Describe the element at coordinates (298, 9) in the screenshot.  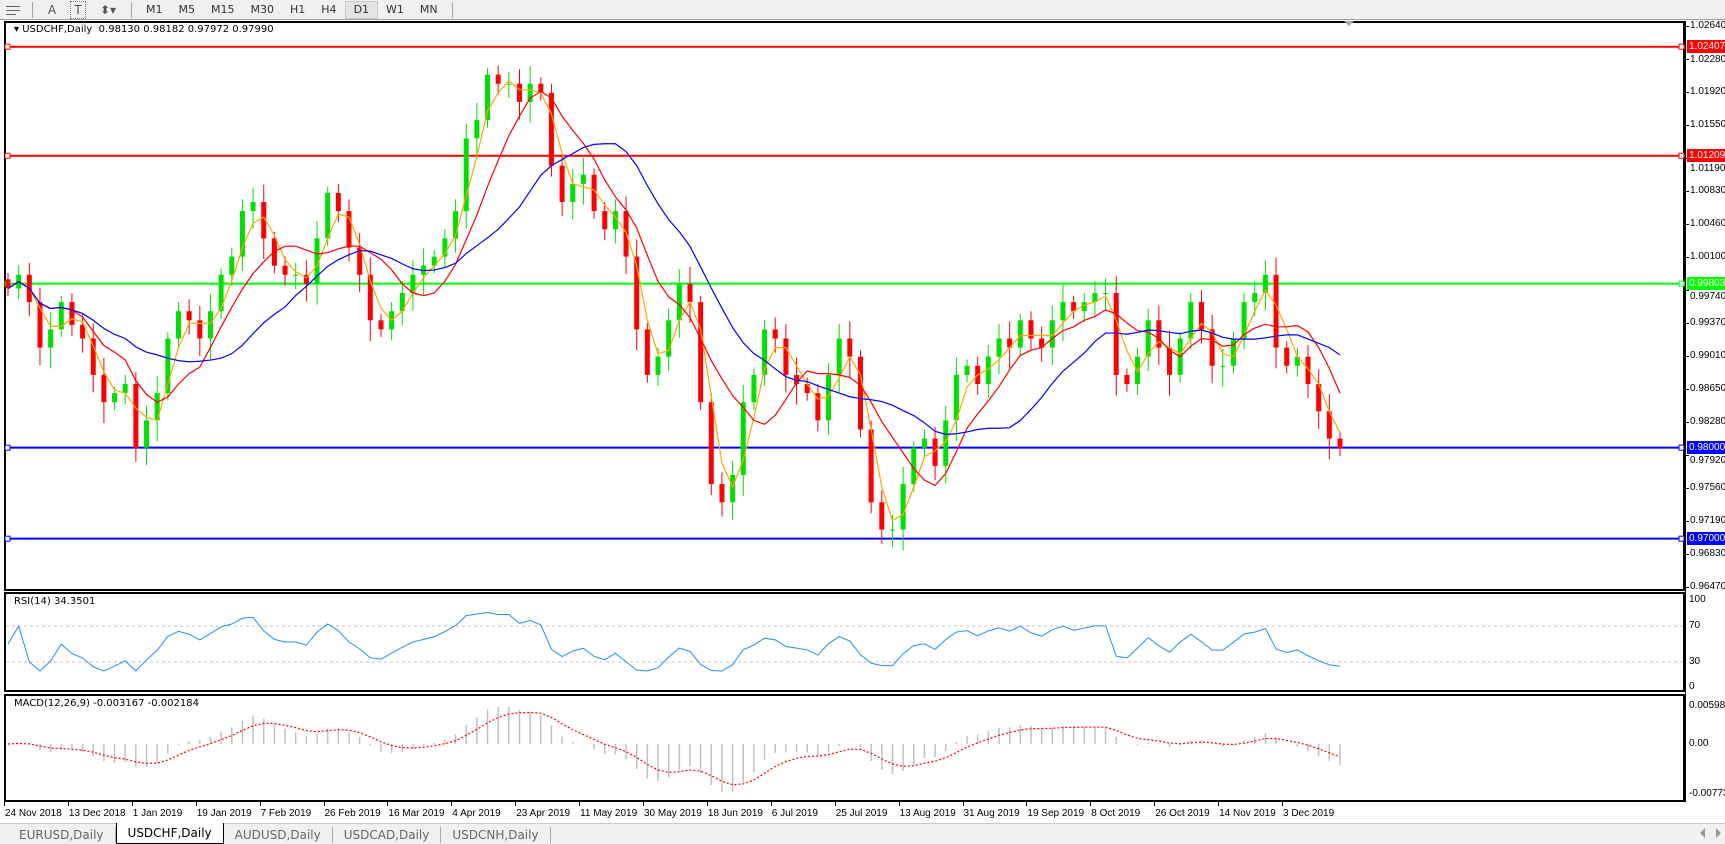
I see `timeframe-h1: H1` at that location.